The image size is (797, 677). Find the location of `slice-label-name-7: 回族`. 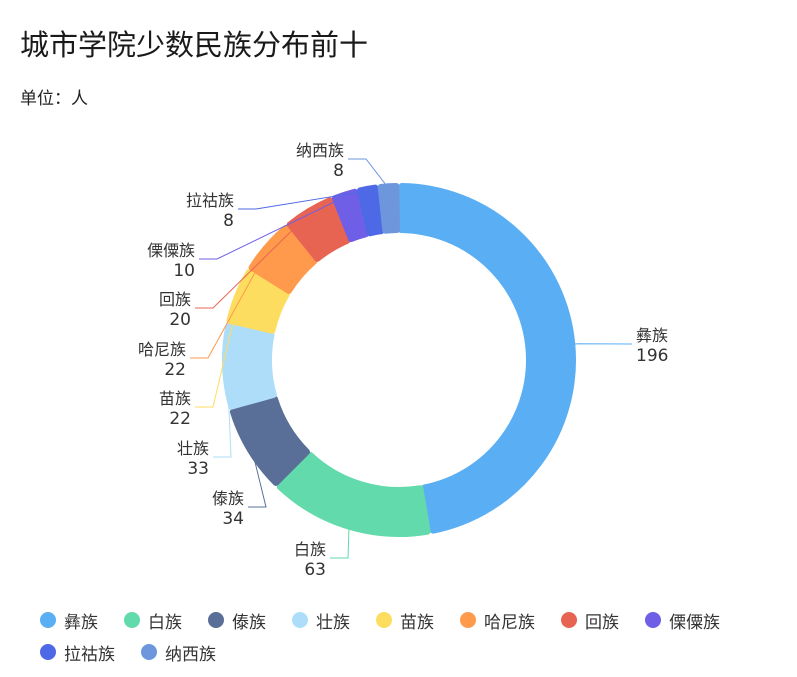

slice-label-name-7: 回族 is located at coordinates (175, 299).